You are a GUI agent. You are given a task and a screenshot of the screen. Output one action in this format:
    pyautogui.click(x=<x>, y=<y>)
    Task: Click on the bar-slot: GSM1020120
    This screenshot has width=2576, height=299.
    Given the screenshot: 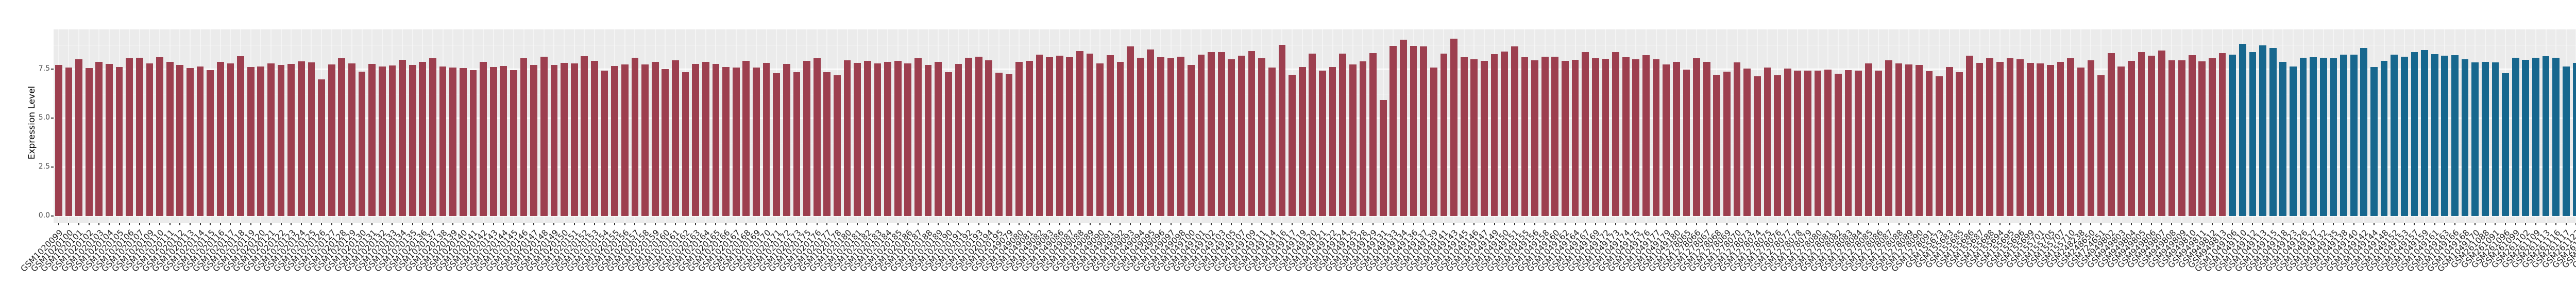 What is the action you would take?
    pyautogui.click(x=244, y=151)
    